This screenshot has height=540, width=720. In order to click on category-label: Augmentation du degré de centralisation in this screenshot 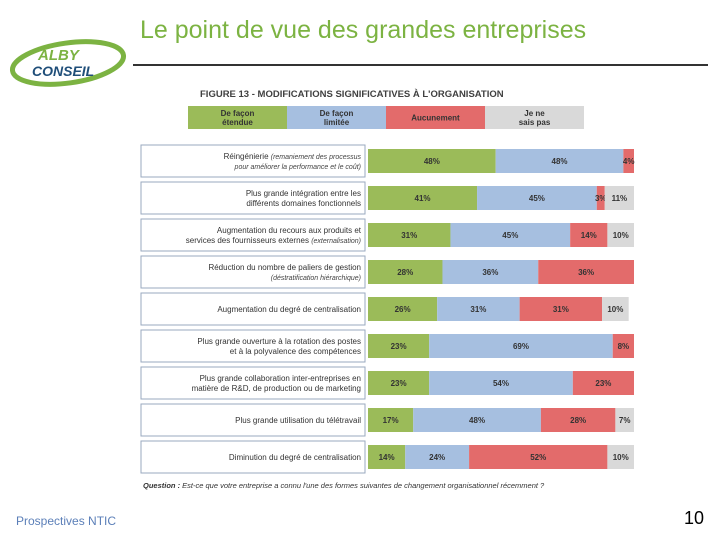, I will do `click(289, 309)`.